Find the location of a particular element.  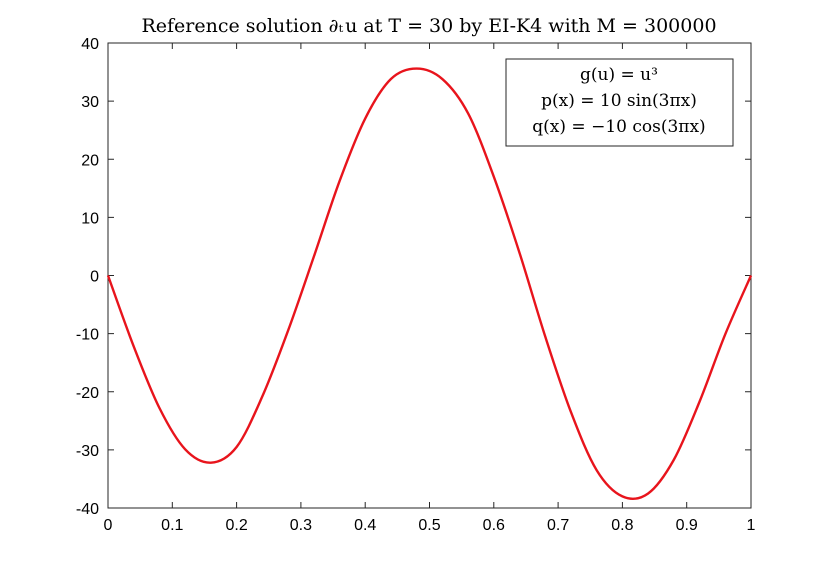

x-tick-label: 0.1 is located at coordinates (172, 525).